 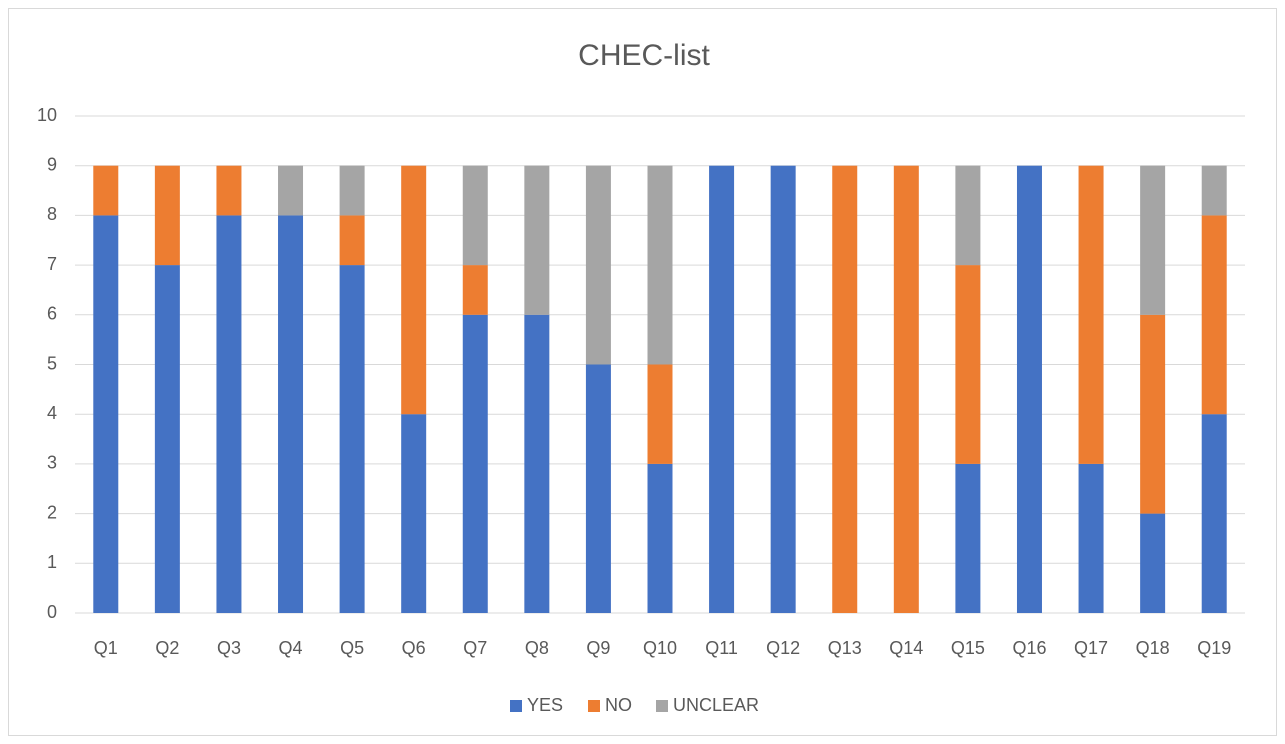 What do you see at coordinates (1029, 648) in the screenshot?
I see `x-tick-label: Q16` at bounding box center [1029, 648].